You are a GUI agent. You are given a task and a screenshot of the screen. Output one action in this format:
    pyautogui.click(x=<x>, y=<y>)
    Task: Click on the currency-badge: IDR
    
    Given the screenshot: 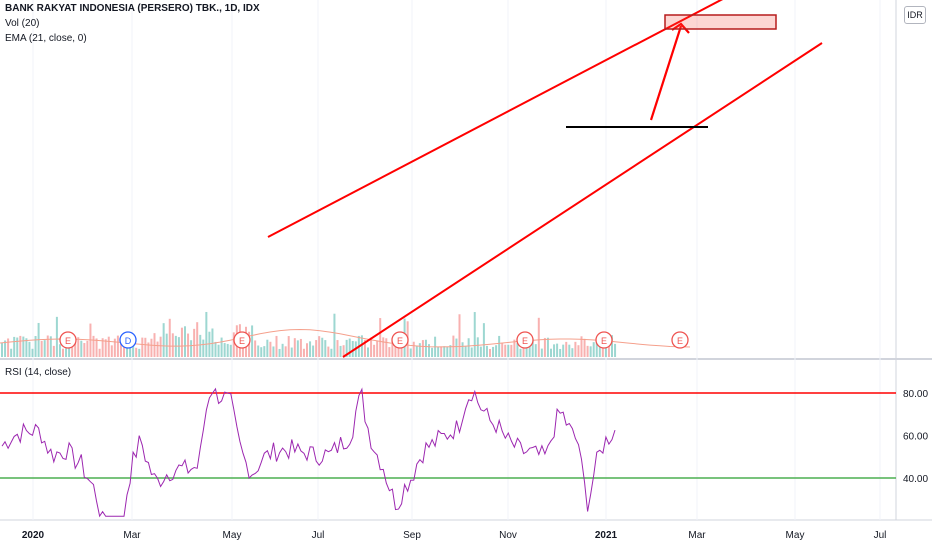 What is the action you would take?
    pyautogui.click(x=915, y=15)
    